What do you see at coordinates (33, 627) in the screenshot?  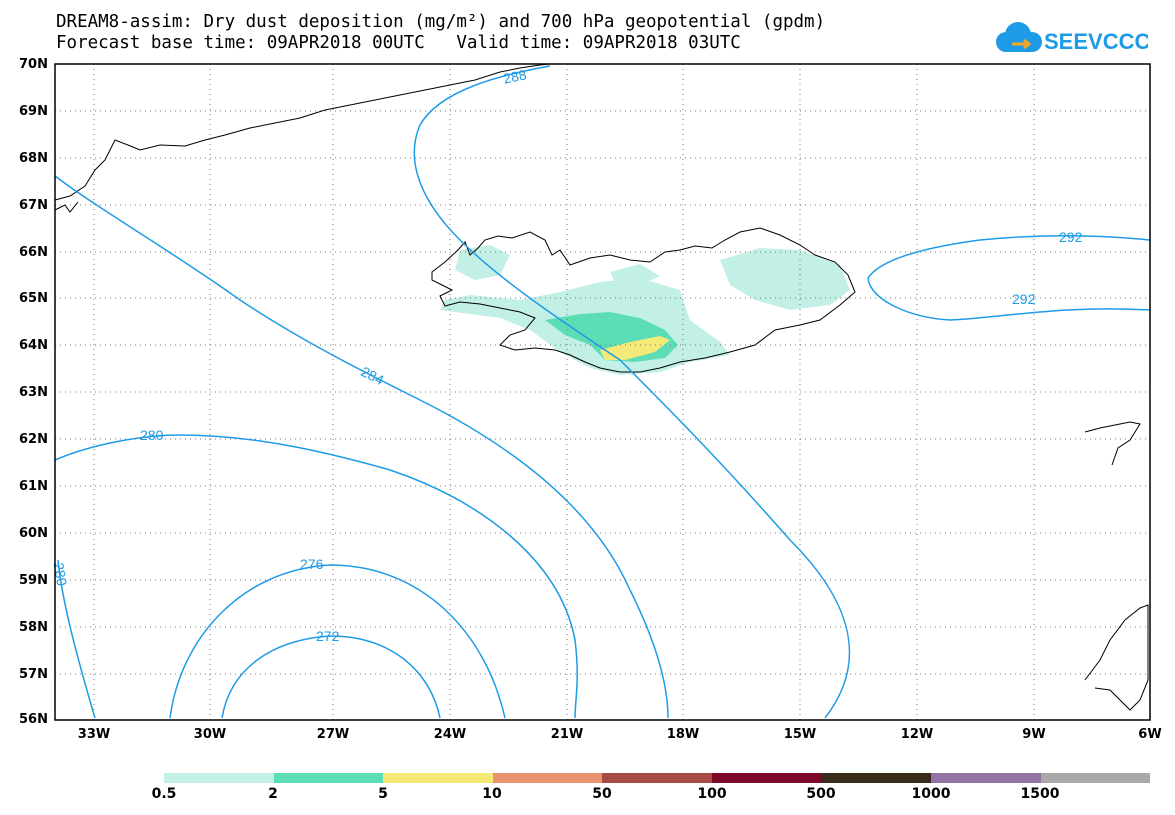 I see `lat-label: 58N` at bounding box center [33, 627].